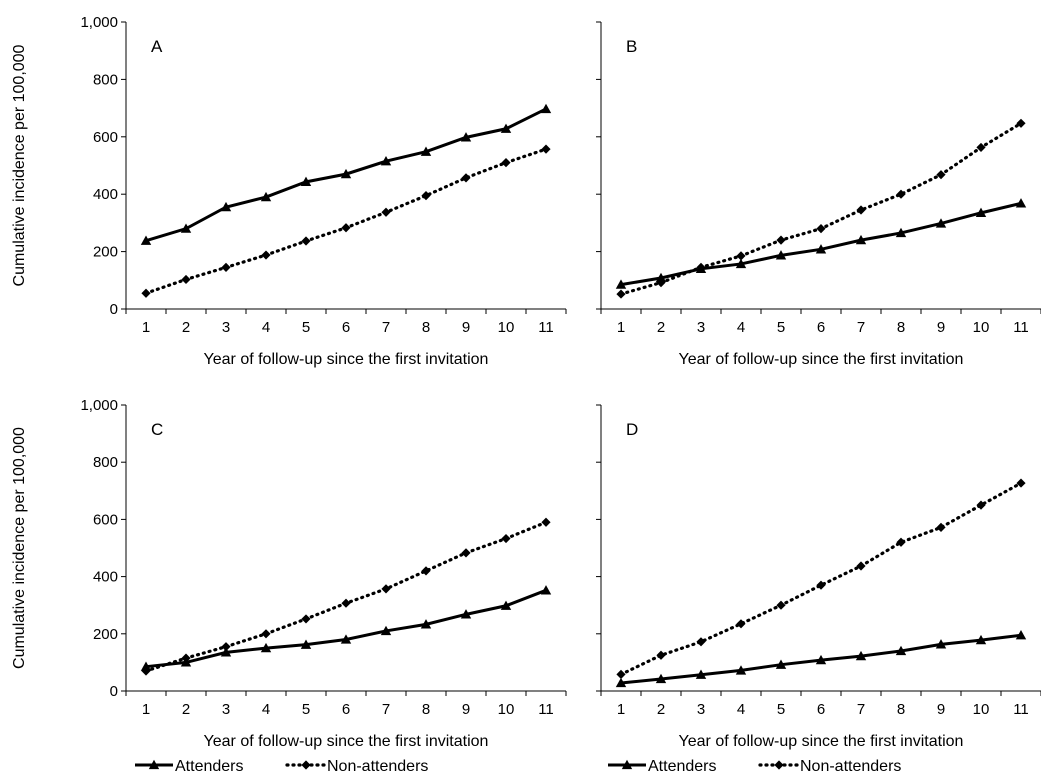  What do you see at coordinates (157, 46) in the screenshot?
I see `panel-label: A` at bounding box center [157, 46].